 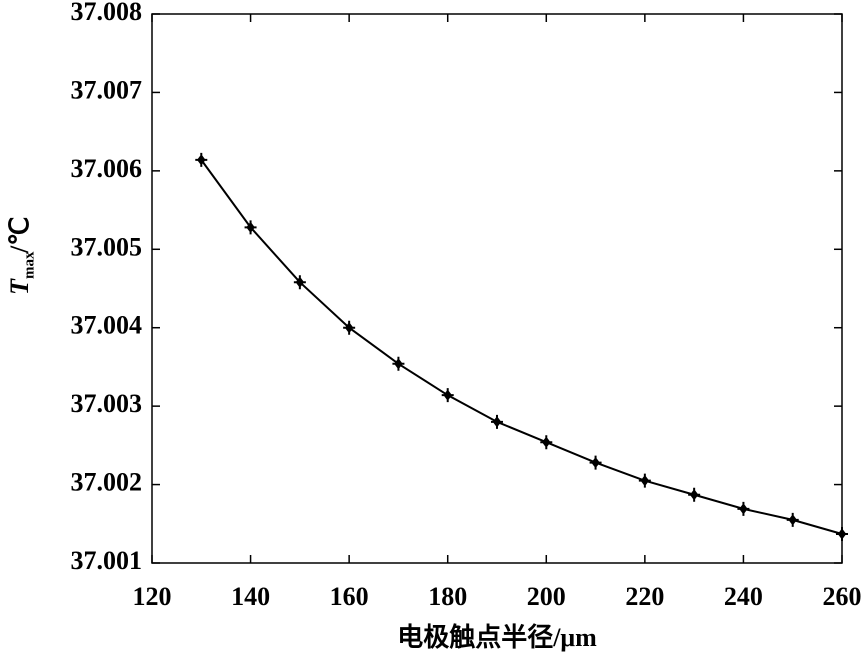 I want to click on x-tick-label: 240, so click(x=743, y=596).